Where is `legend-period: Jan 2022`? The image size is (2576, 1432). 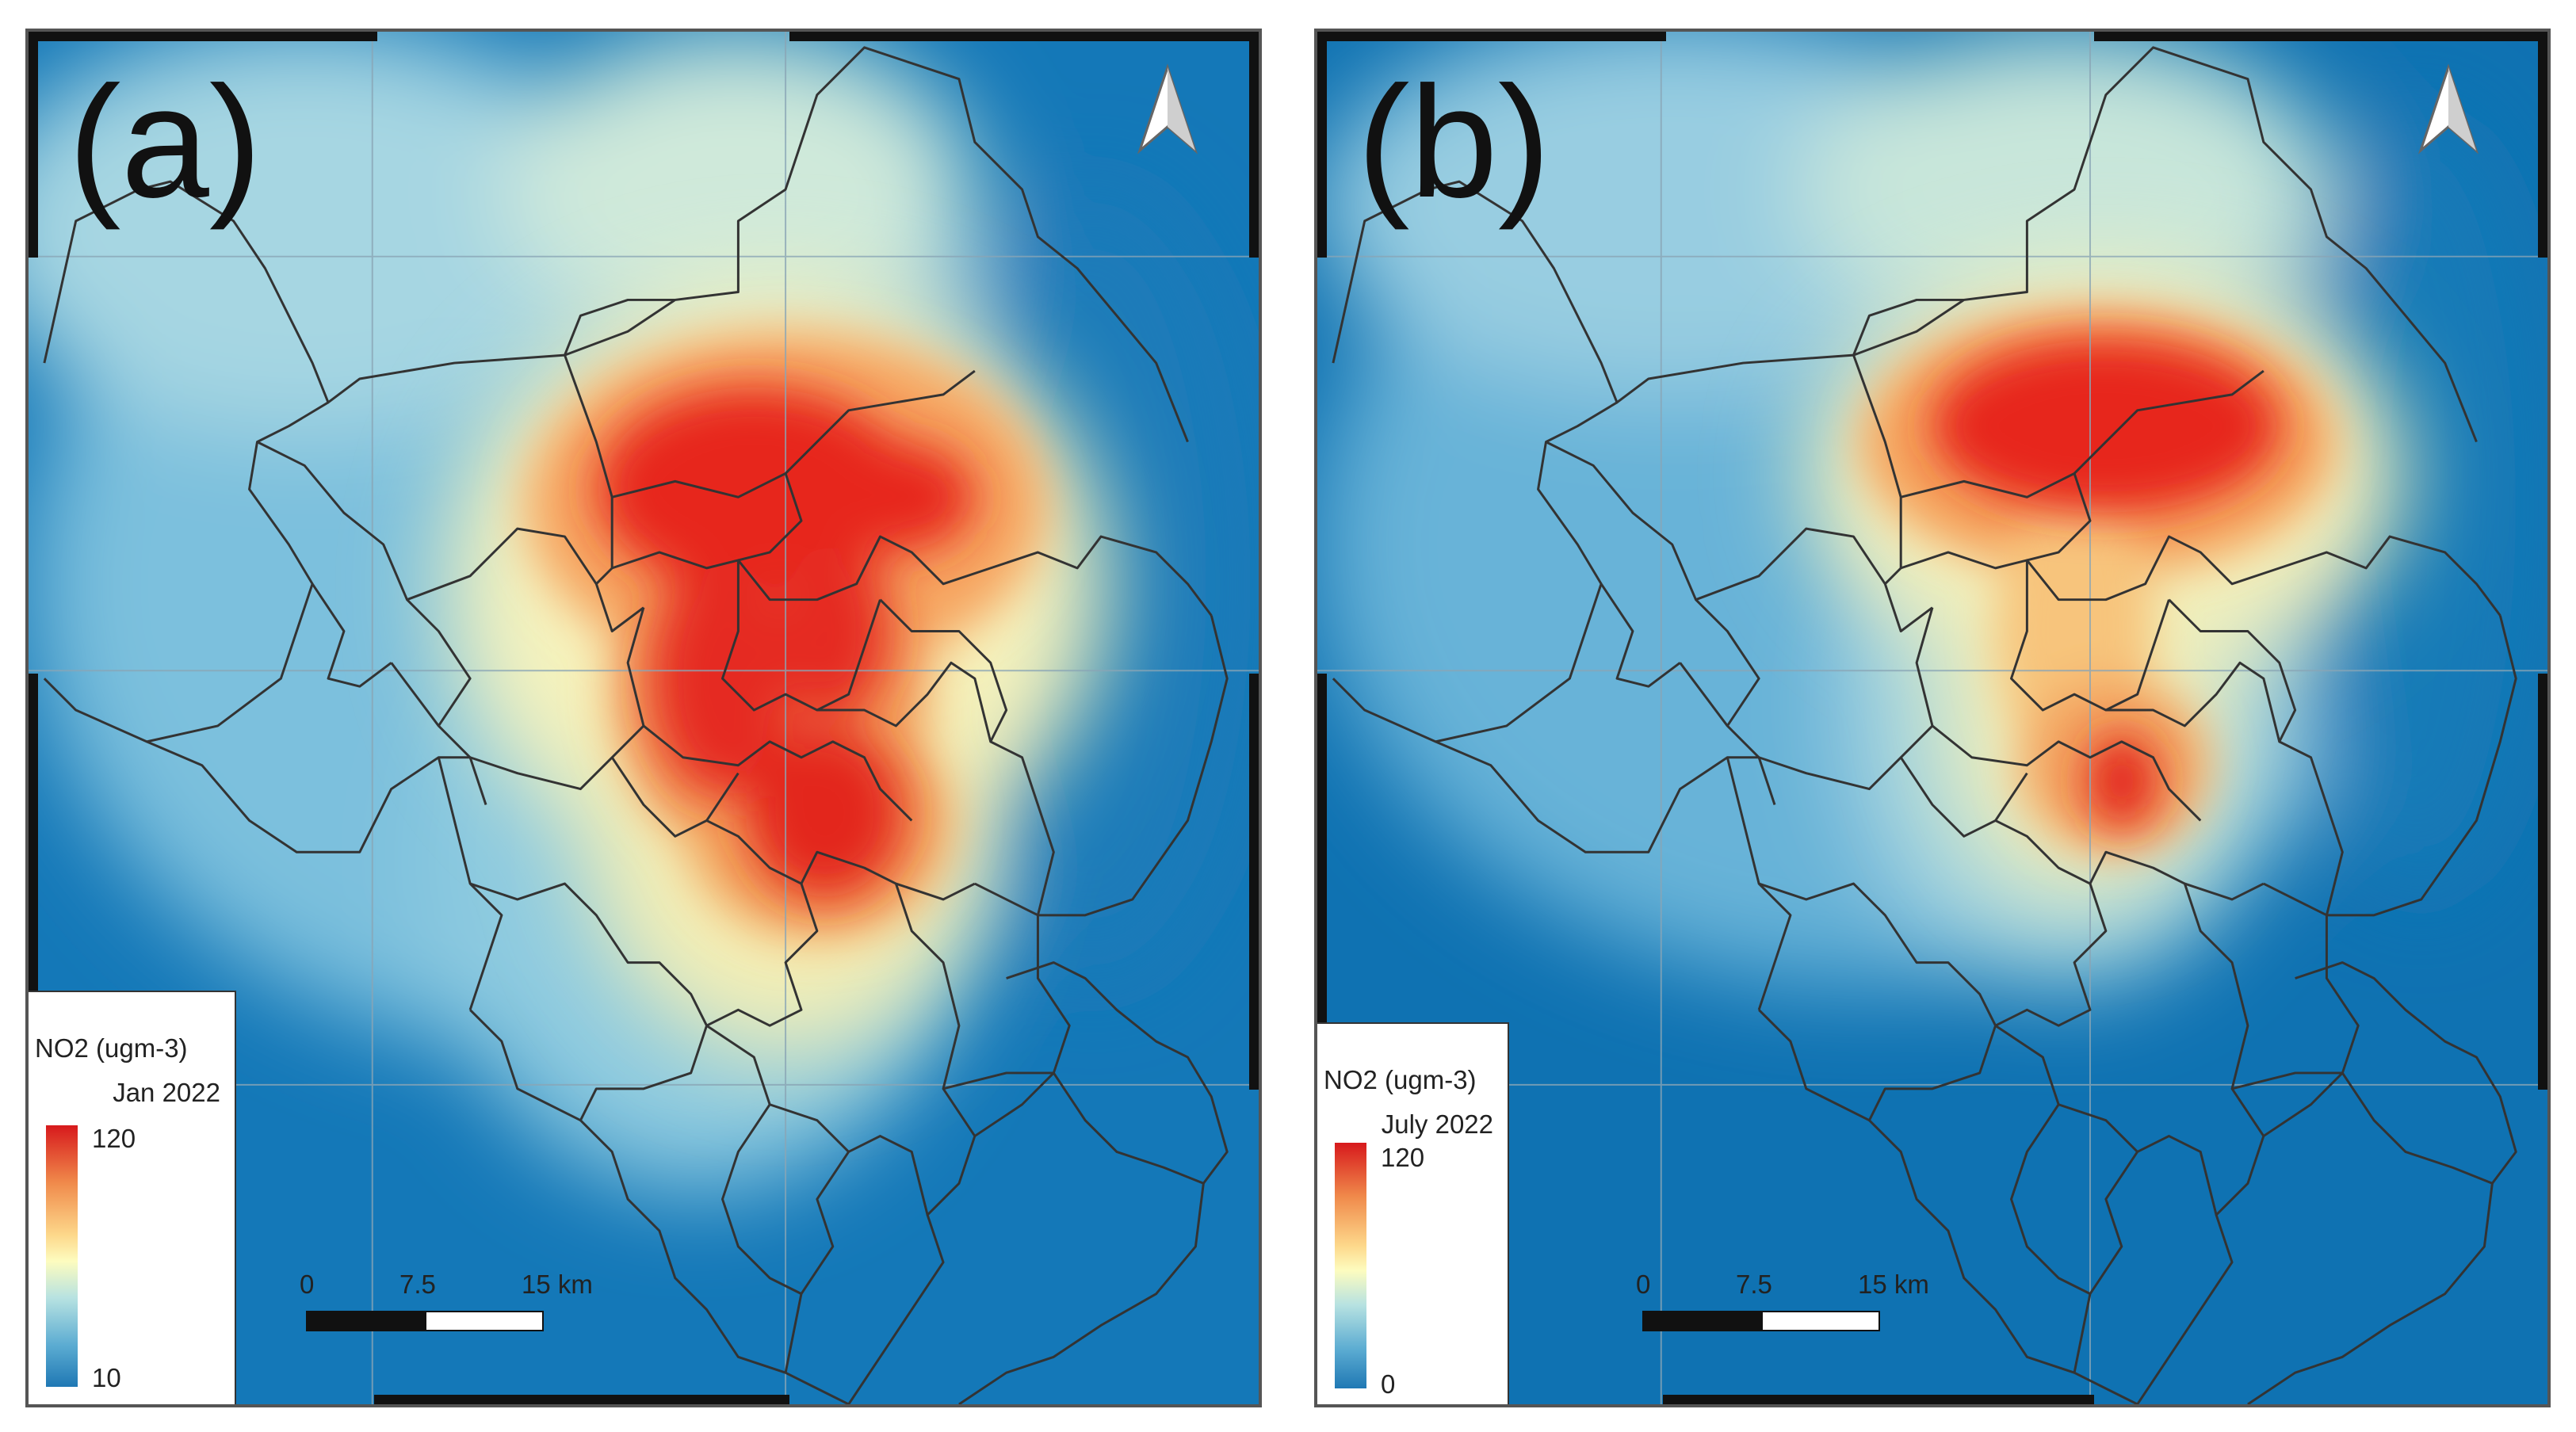
legend-period: Jan 2022 is located at coordinates (166, 1092).